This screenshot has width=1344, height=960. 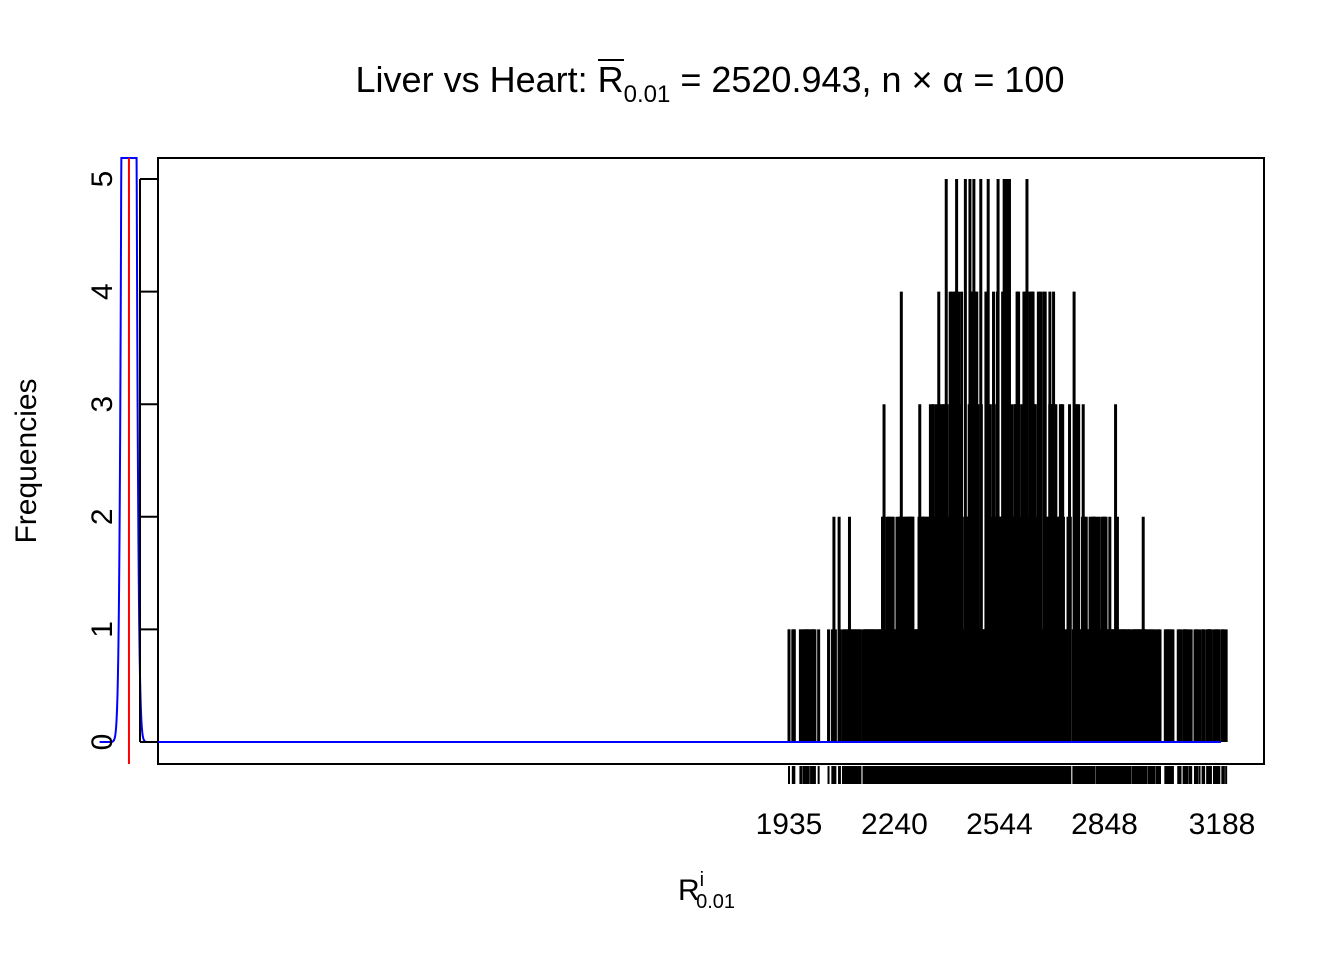 What do you see at coordinates (102, 629) in the screenshot?
I see `y-tick-label: 1` at bounding box center [102, 629].